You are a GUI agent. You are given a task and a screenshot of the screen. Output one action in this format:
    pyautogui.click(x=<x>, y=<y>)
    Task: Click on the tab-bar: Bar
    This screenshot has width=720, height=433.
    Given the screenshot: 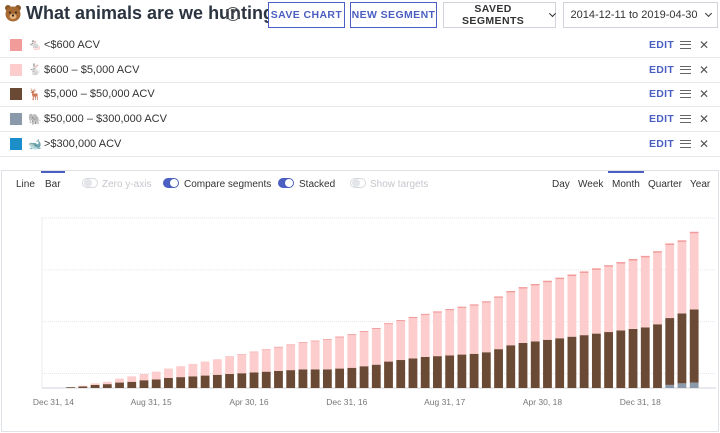 What is the action you would take?
    pyautogui.click(x=53, y=180)
    